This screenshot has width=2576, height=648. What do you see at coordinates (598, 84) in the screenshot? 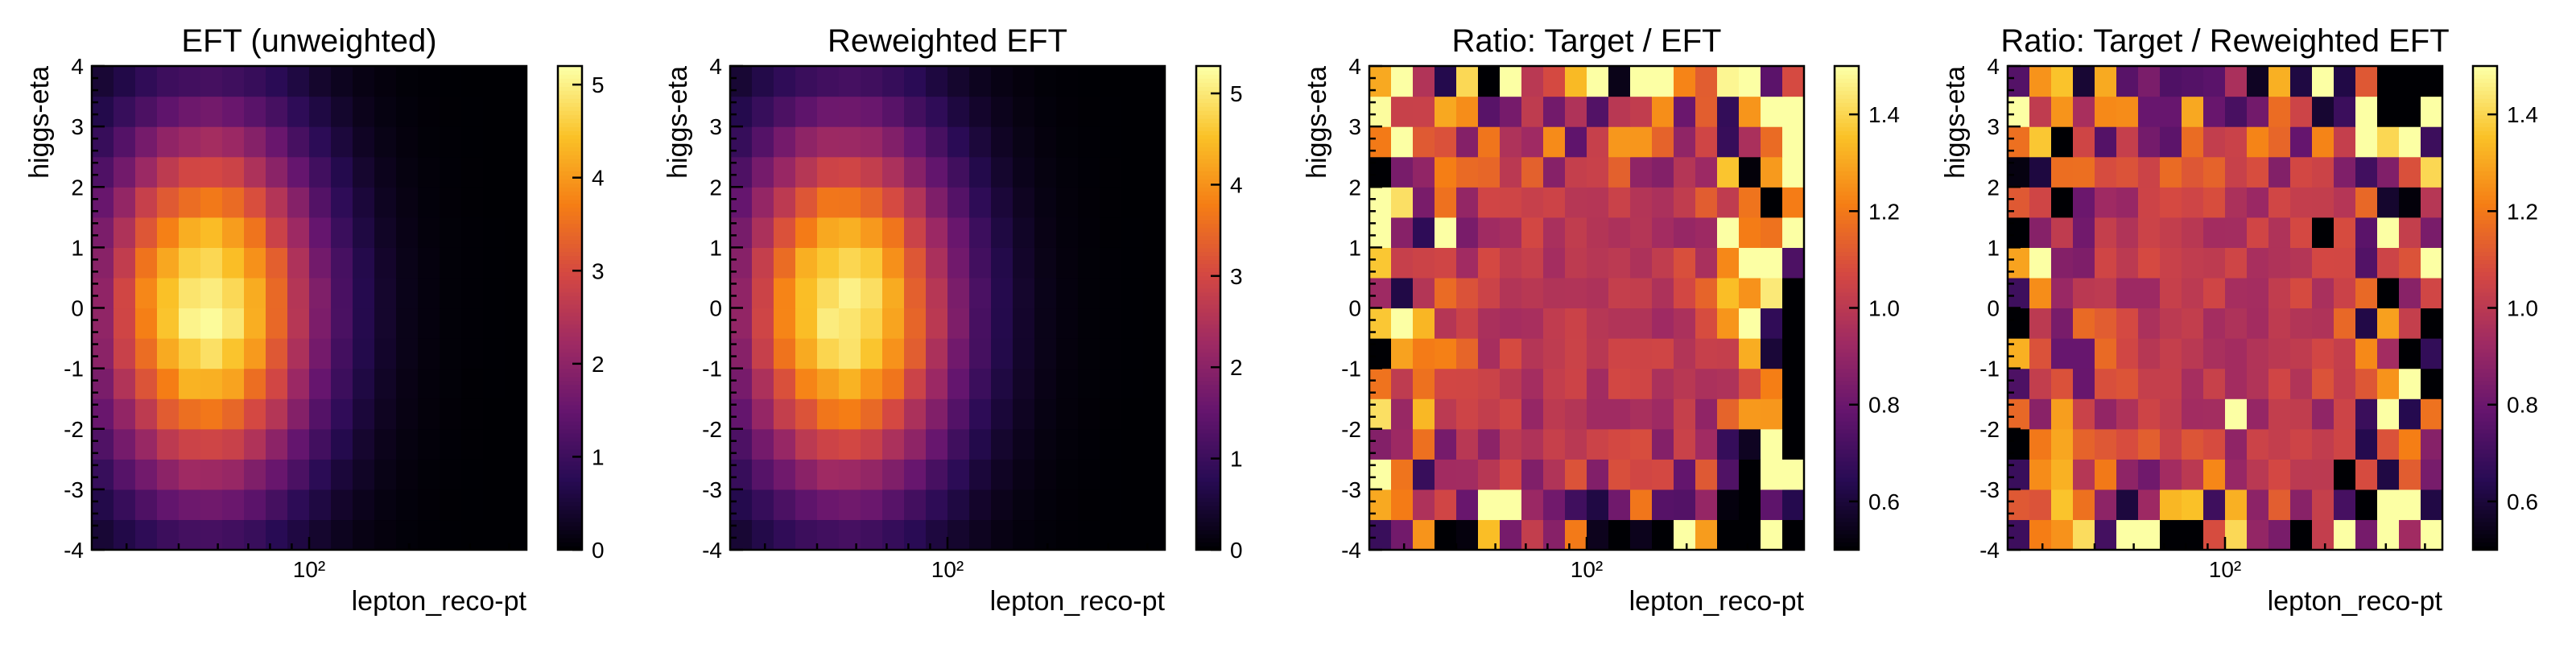
I see `colorbar-tick-label: 5` at bounding box center [598, 84].